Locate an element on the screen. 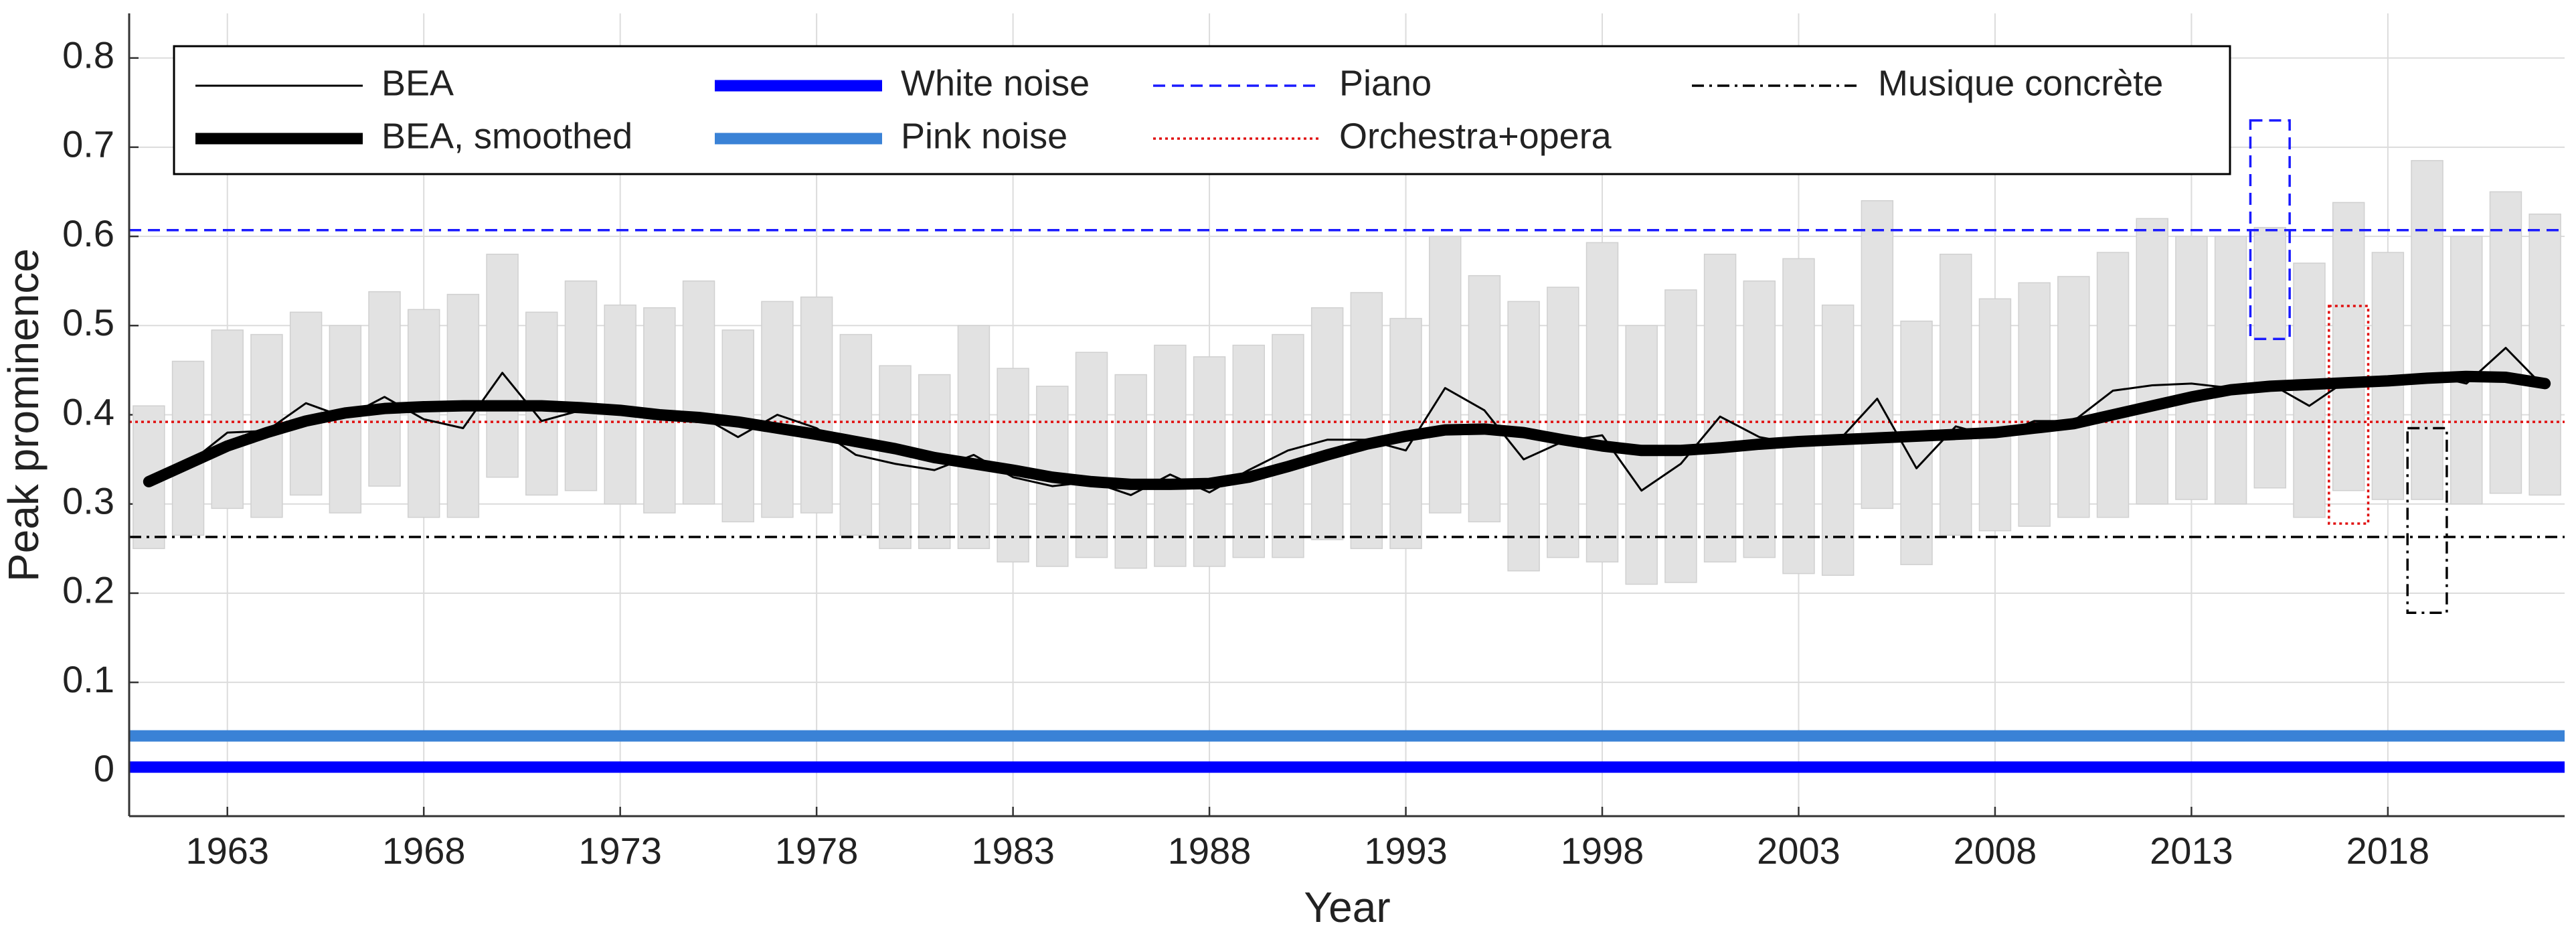 The width and height of the screenshot is (2576, 936). legend-label: Musique concrète is located at coordinates (2020, 83).